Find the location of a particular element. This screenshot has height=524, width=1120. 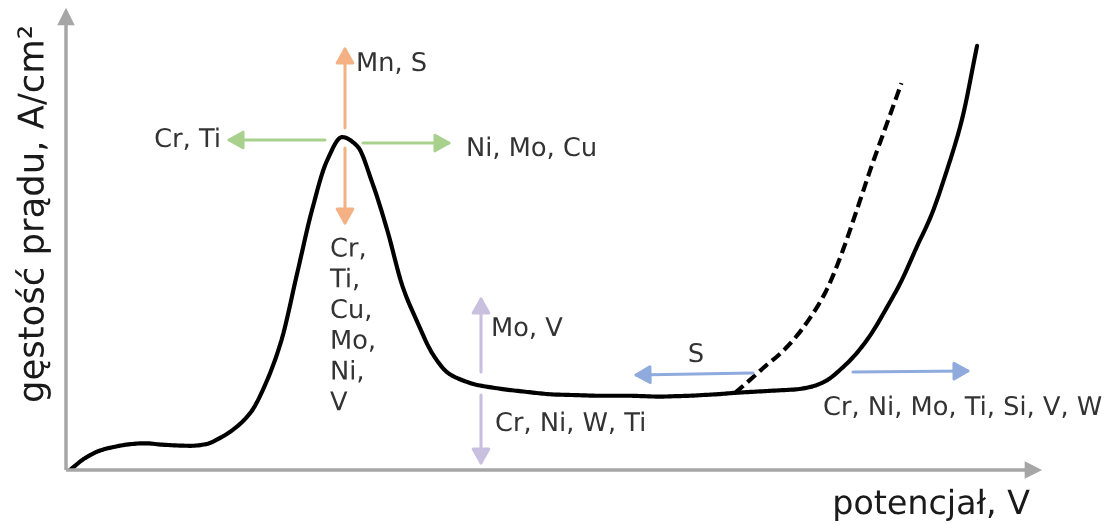

annotation: Mo, V is located at coordinates (528, 328).